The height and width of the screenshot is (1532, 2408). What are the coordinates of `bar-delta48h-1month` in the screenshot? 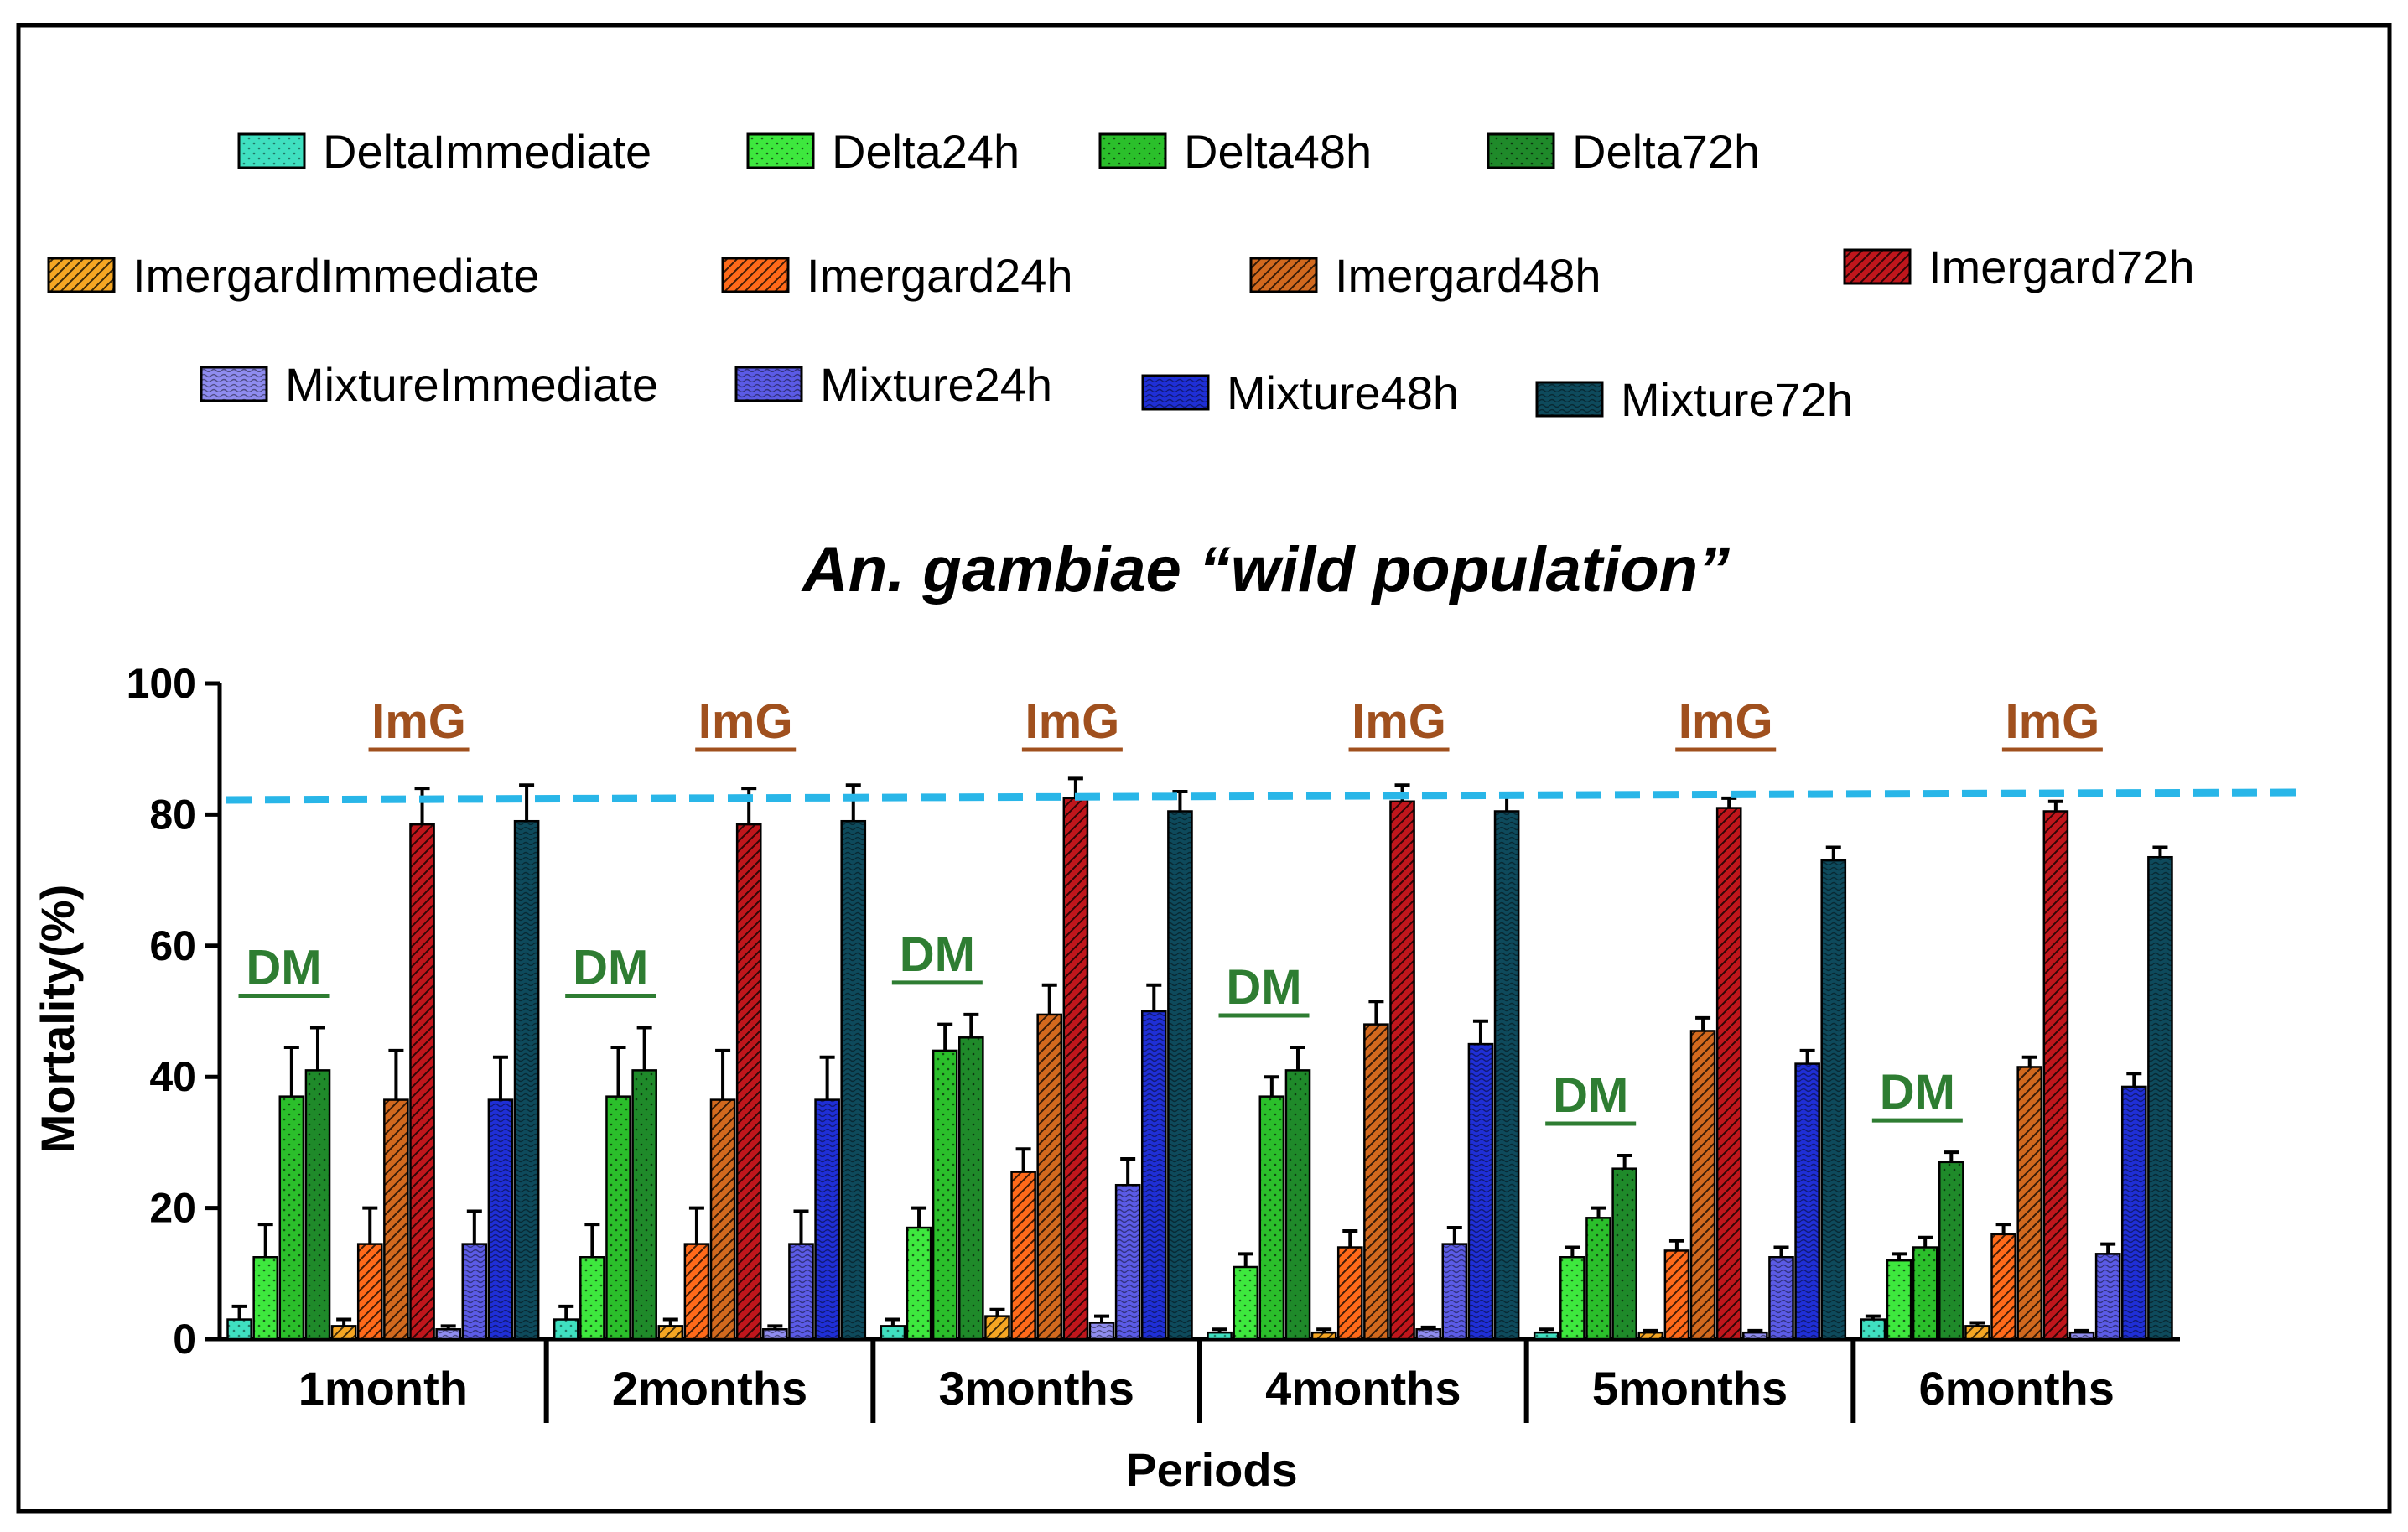 It's located at (291, 1218).